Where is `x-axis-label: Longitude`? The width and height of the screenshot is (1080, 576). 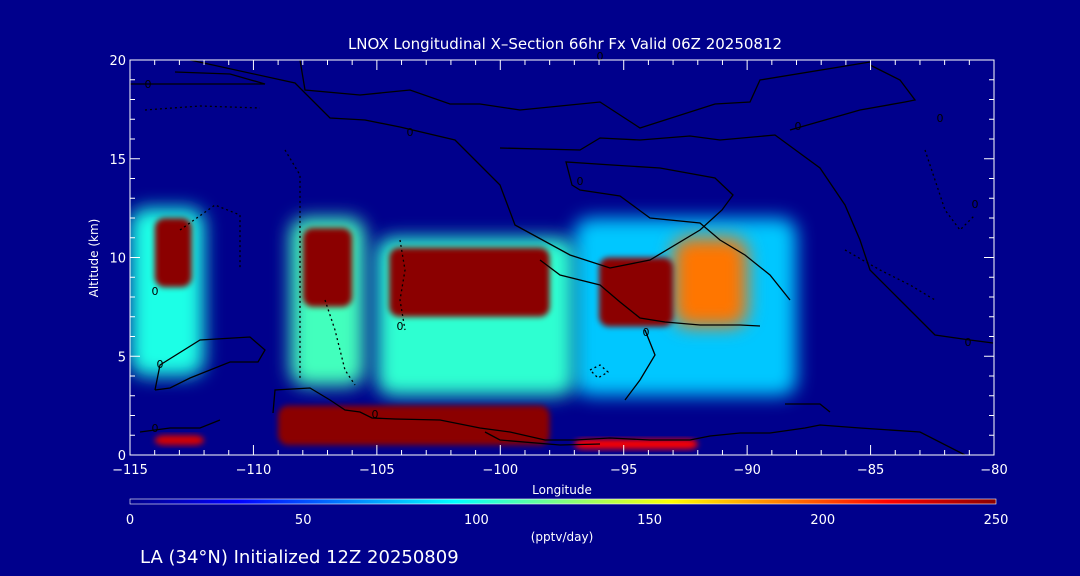
x-axis-label: Longitude is located at coordinates (562, 490).